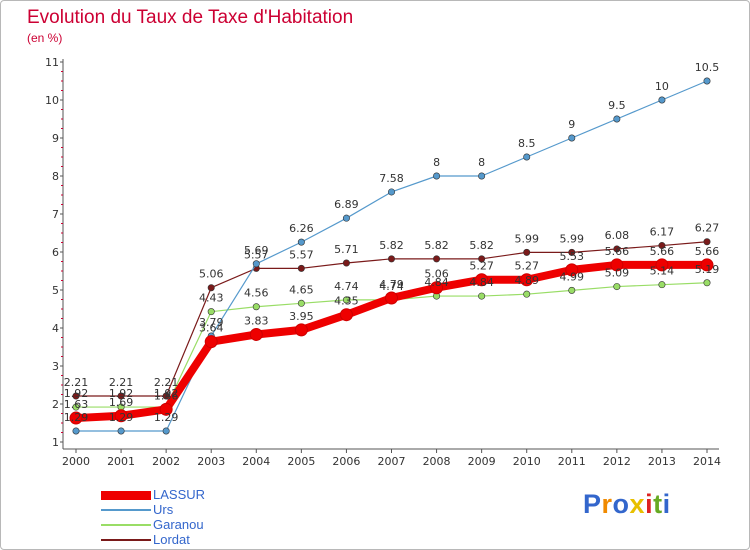 Image resolution: width=750 pixels, height=550 pixels. I want to click on x-tick-label: 2000, so click(76, 461).